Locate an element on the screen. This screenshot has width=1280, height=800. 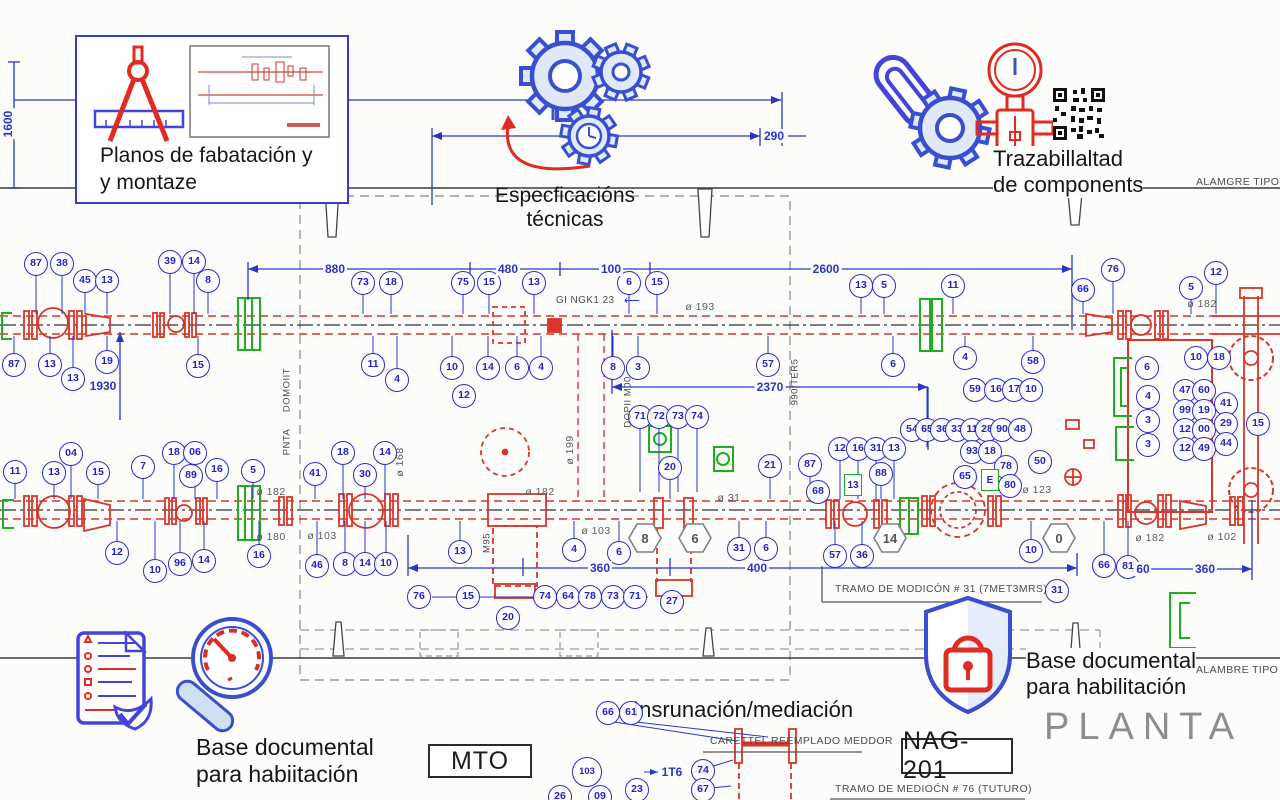
rotation-arrow-icon is located at coordinates (548, 147).